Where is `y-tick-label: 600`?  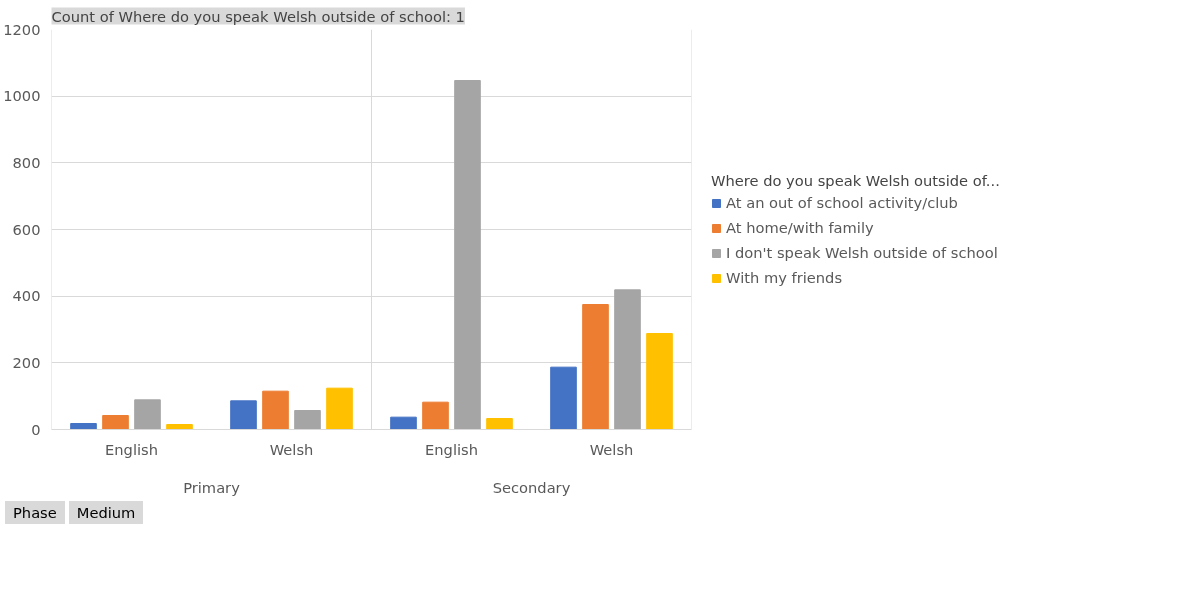 y-tick-label: 600 is located at coordinates (26, 229).